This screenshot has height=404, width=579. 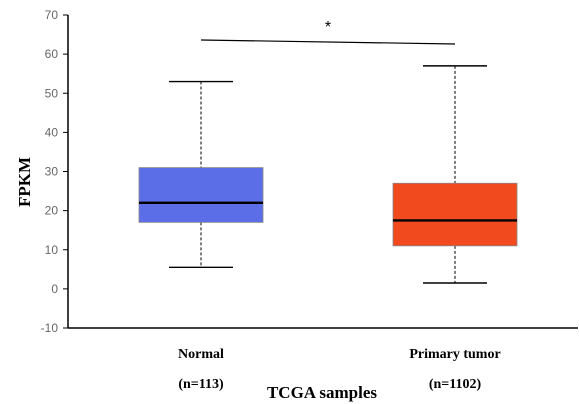 I want to click on count-label: (n=113), so click(x=201, y=384).